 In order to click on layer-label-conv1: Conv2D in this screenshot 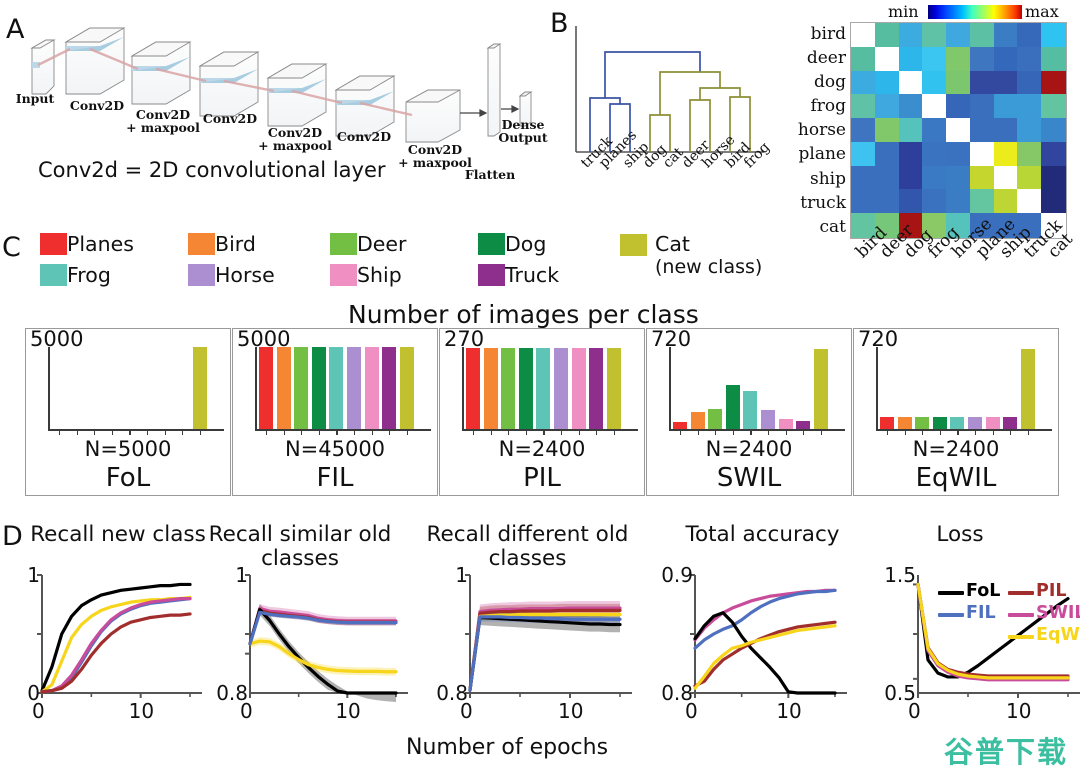, I will do `click(97, 105)`.